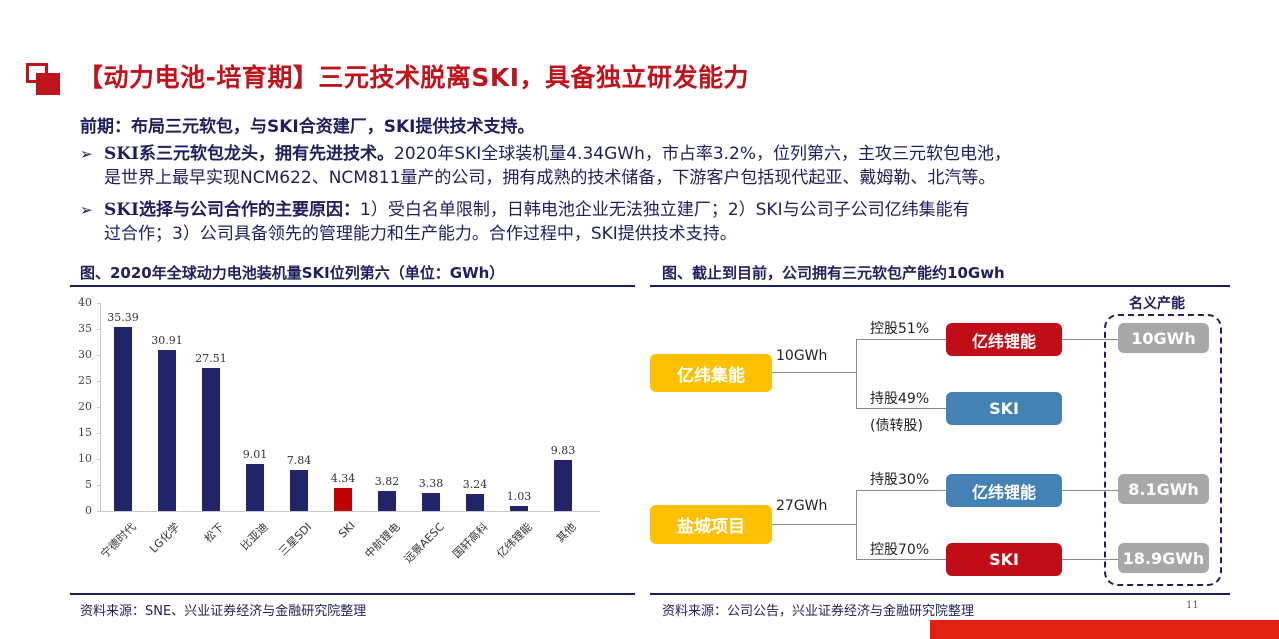  What do you see at coordinates (350, 511) in the screenshot?
I see `x-axis` at bounding box center [350, 511].